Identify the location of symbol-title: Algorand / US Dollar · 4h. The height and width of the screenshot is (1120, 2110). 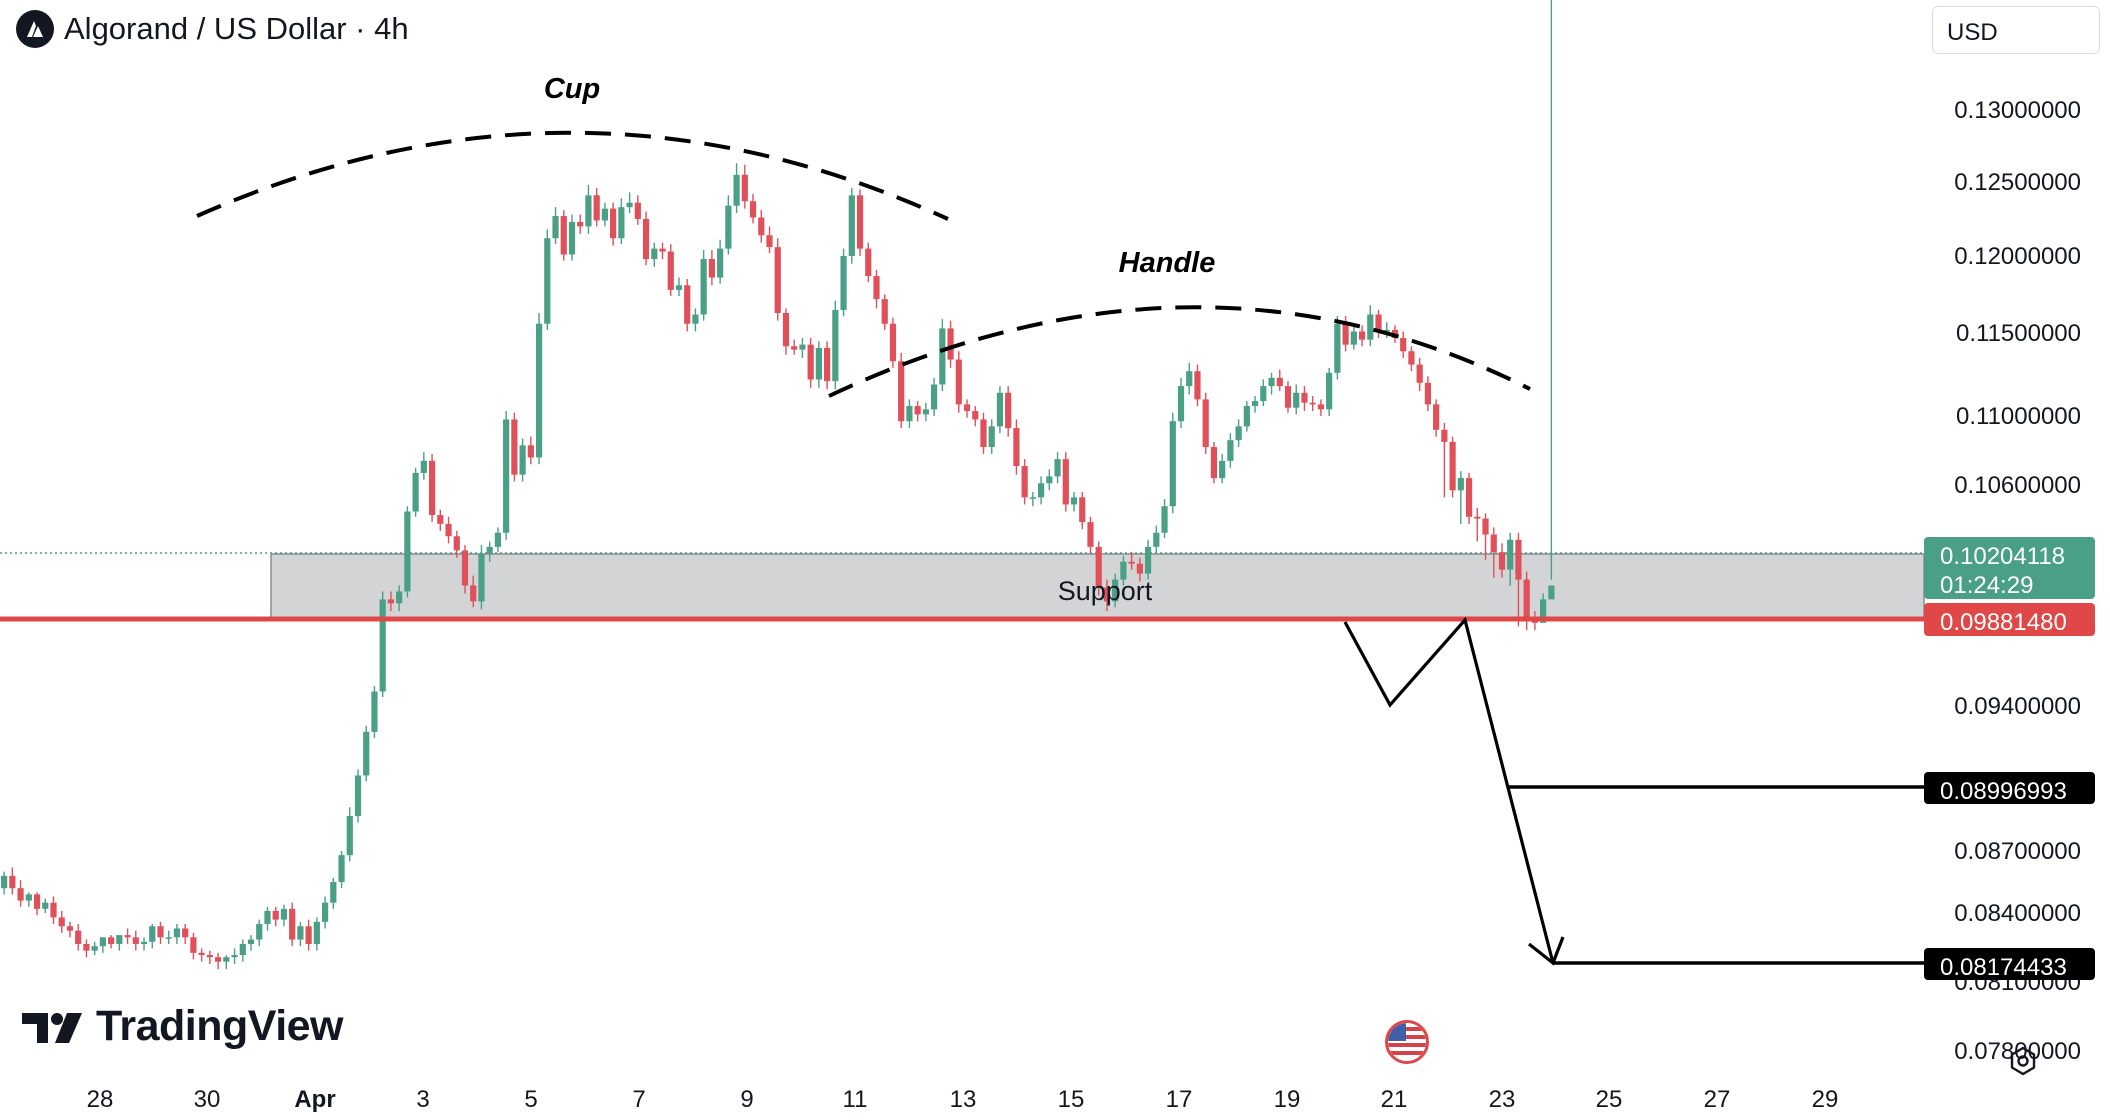
(236, 28).